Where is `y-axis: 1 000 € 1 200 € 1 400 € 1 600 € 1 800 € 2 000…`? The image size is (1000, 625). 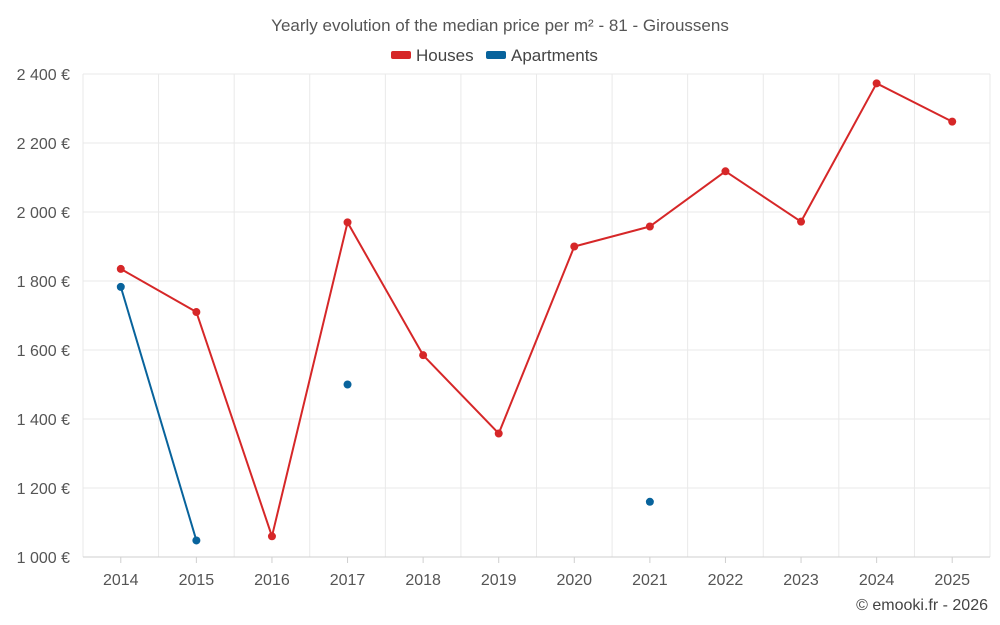 y-axis: 1 000 € 1 200 € 1 400 € 1 600 € 1 800 € 2 000… is located at coordinates (43, 317).